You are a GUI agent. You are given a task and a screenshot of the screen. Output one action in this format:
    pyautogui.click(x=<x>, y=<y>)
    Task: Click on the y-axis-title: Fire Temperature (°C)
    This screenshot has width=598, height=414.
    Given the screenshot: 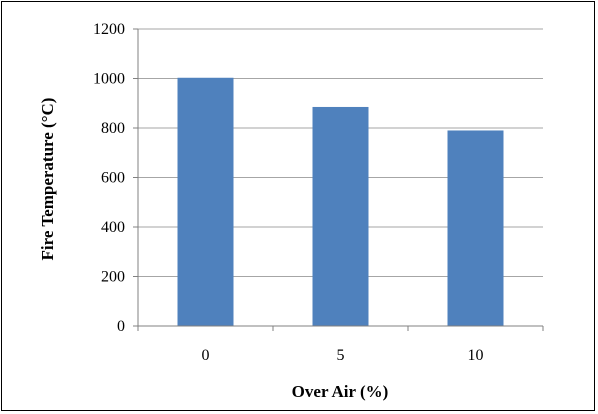 What is the action you would take?
    pyautogui.click(x=47, y=179)
    